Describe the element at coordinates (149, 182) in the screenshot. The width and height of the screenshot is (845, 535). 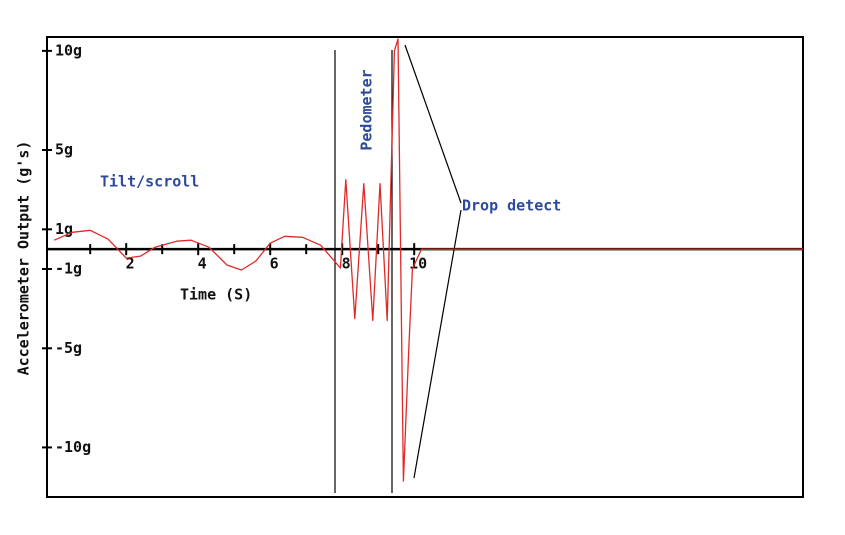
I see `annotation: Tilt/scroll` at that location.